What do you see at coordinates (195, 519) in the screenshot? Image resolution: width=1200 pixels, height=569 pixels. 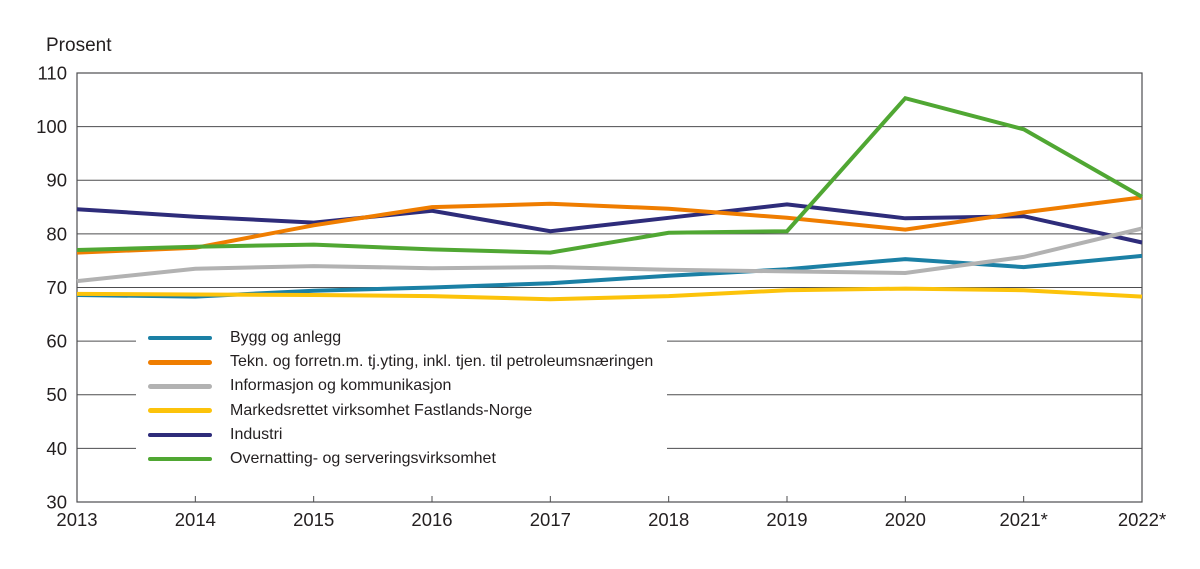 I see `x-tick-label: 2014` at bounding box center [195, 519].